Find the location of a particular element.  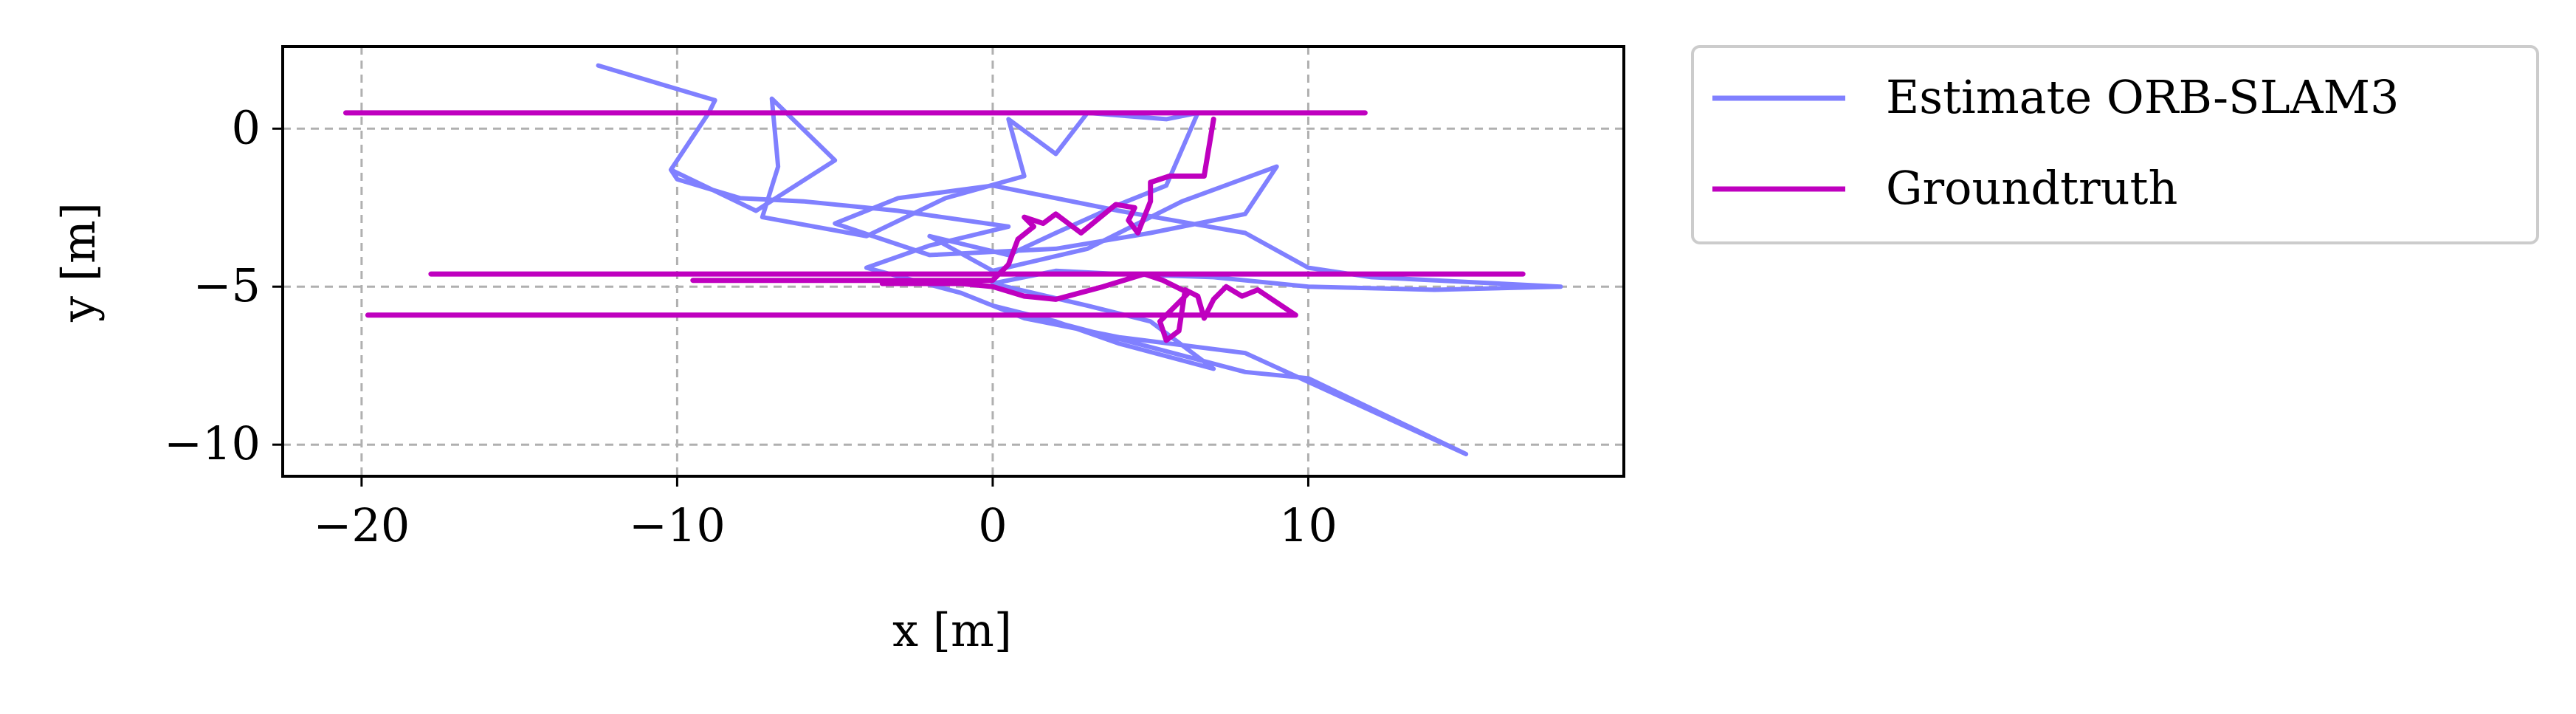

y-tick-label: −5 is located at coordinates (227, 285).